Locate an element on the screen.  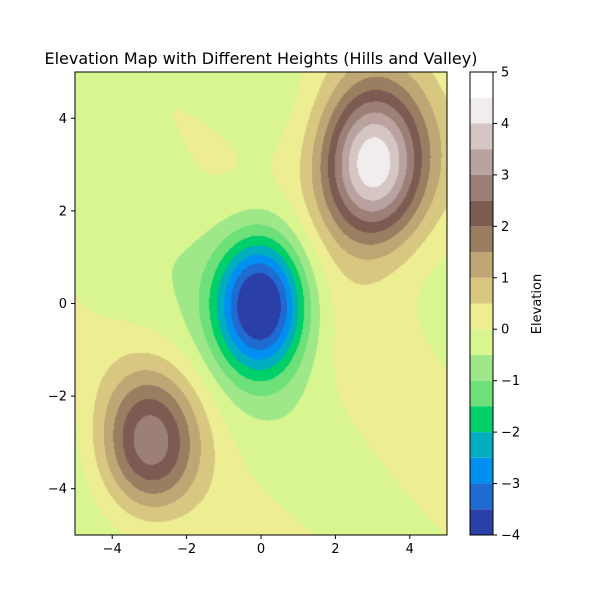
y-axis: −4 −2 0 2 4 is located at coordinates (61, 304).